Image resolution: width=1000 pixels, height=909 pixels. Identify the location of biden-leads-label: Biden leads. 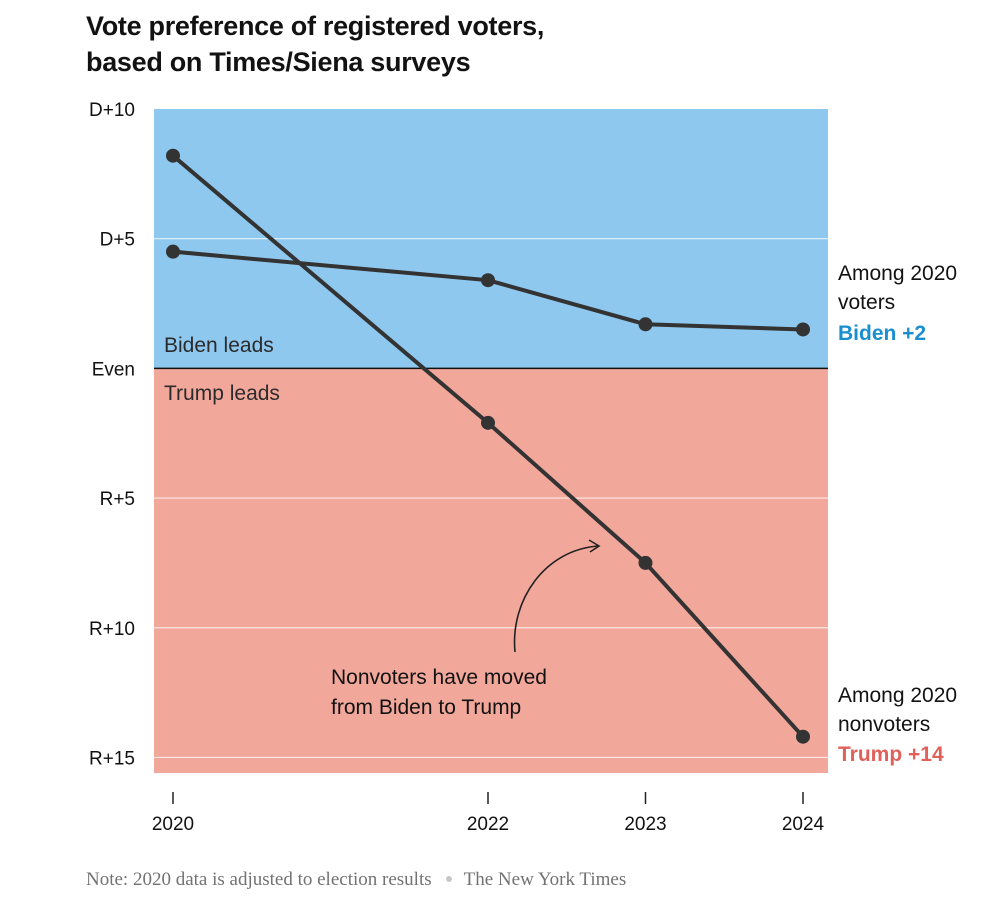
(219, 345).